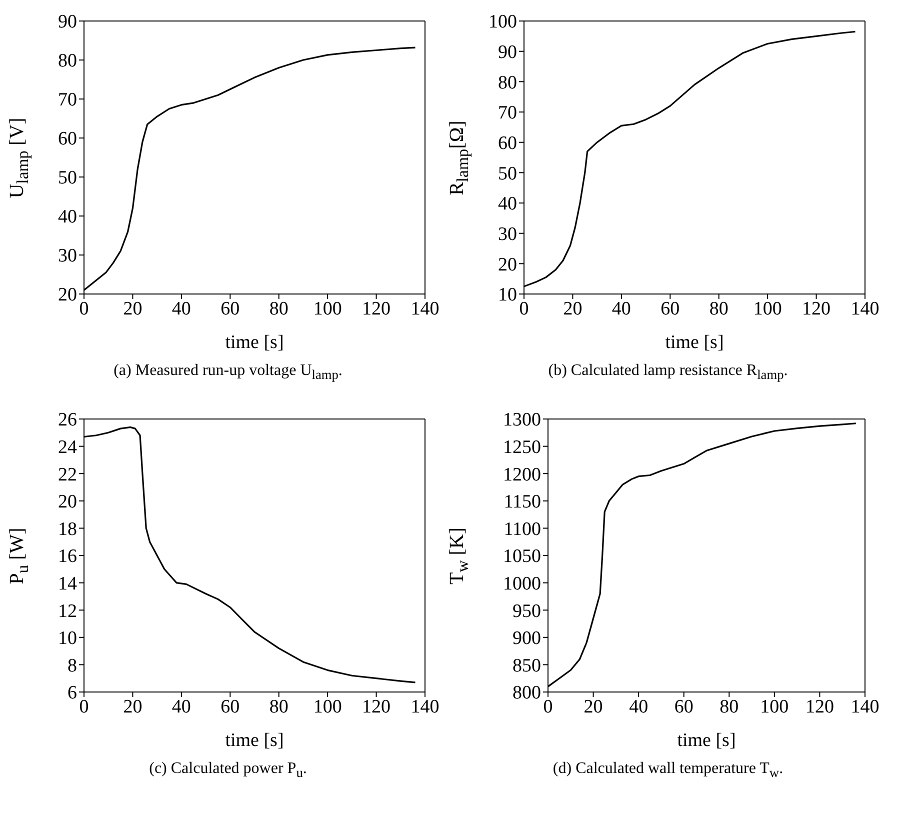 The image size is (904, 815). What do you see at coordinates (502, 22) in the screenshot?
I see `y-tick-label: 100` at bounding box center [502, 22].